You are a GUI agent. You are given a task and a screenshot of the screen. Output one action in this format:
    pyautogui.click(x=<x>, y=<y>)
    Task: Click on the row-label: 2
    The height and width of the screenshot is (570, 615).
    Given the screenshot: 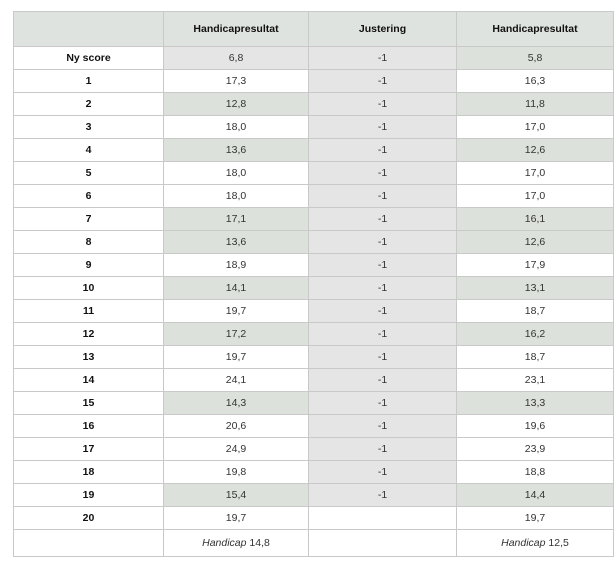 What is the action you would take?
    pyautogui.click(x=88, y=104)
    